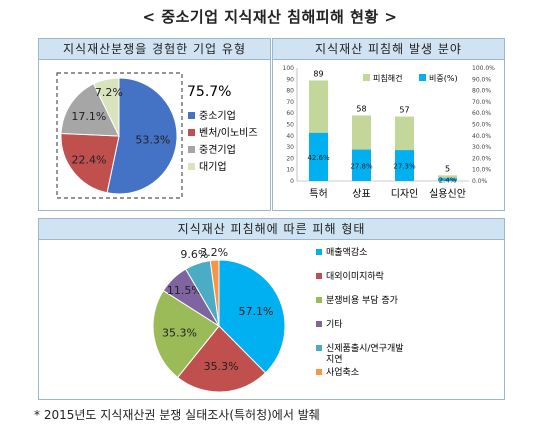  Describe the element at coordinates (217, 149) in the screenshot. I see `company-type-legend-label: 중견기업` at that location.